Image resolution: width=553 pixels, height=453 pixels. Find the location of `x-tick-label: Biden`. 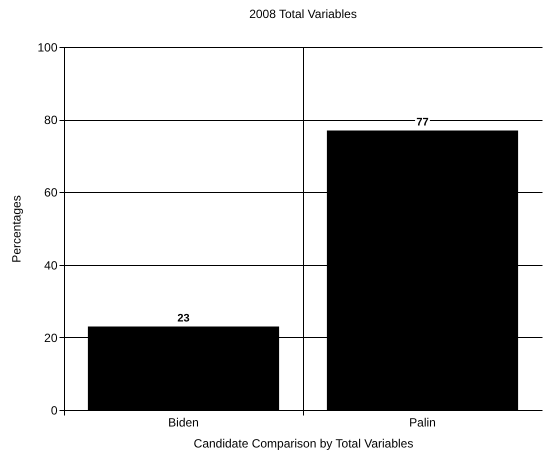

x-tick-label: Biden is located at coordinates (183, 423).